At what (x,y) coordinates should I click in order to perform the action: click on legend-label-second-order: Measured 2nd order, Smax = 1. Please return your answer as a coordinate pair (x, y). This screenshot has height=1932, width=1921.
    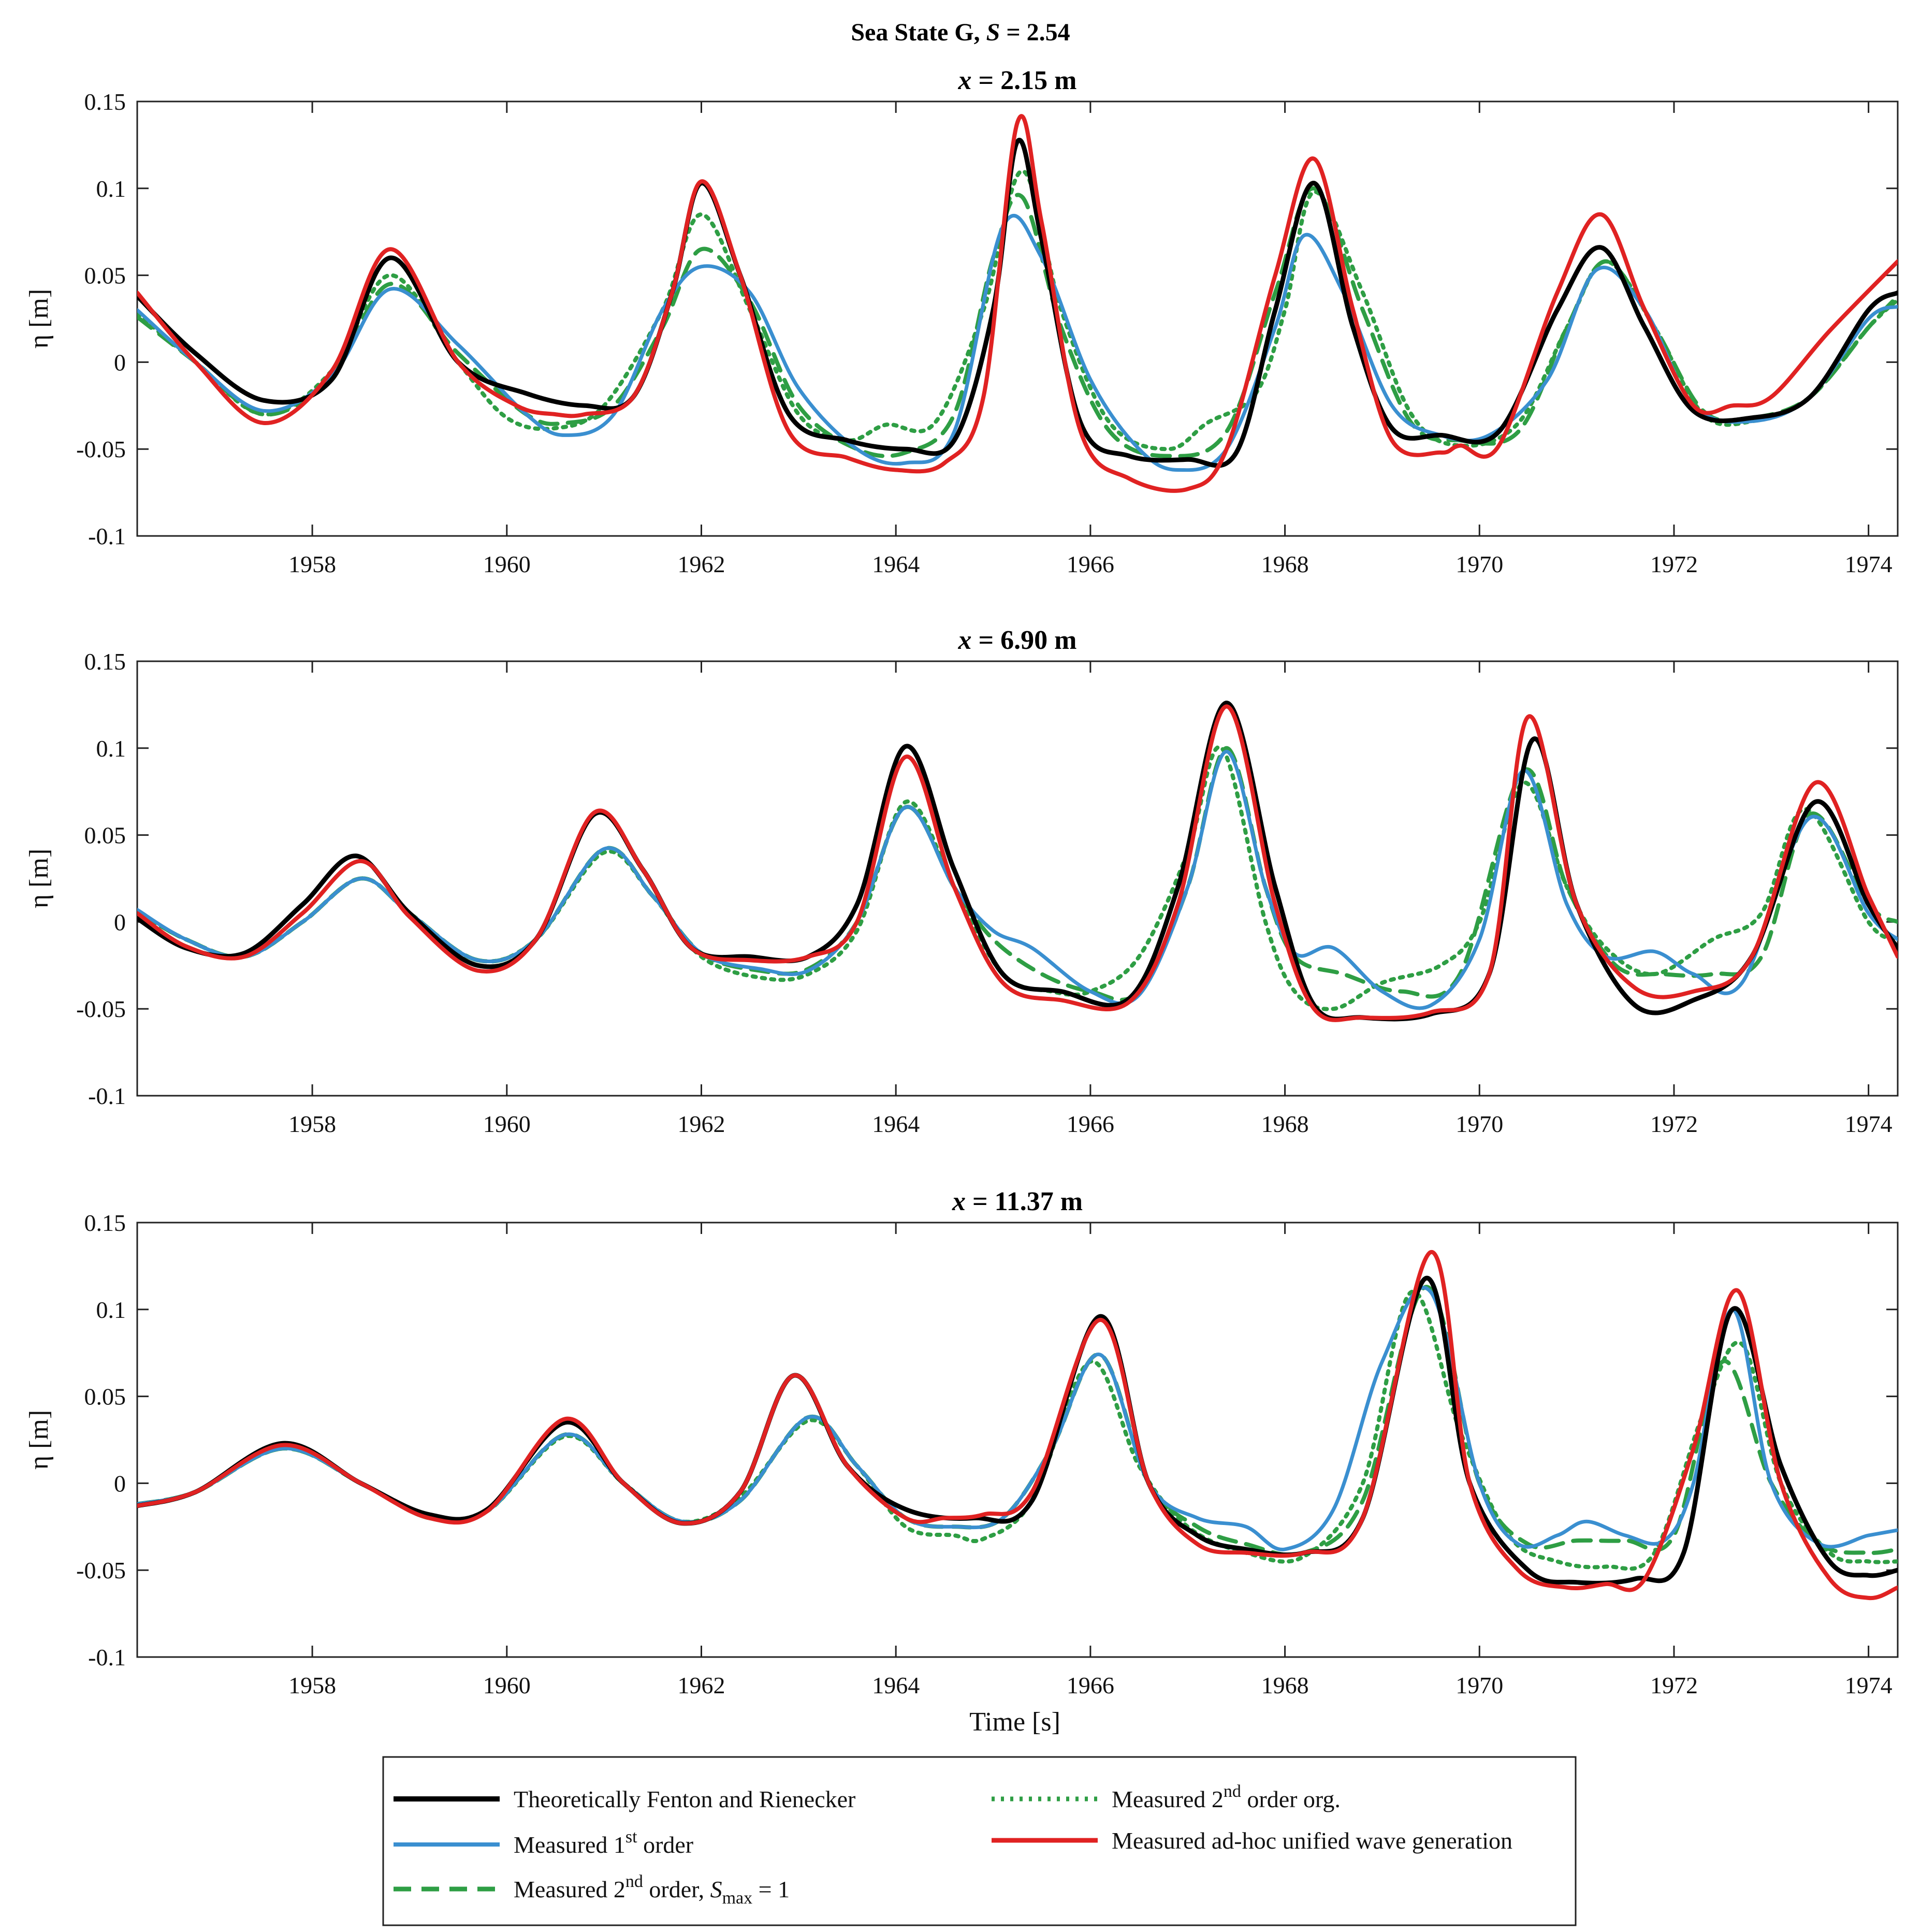
    Looking at the image, I should click on (652, 1890).